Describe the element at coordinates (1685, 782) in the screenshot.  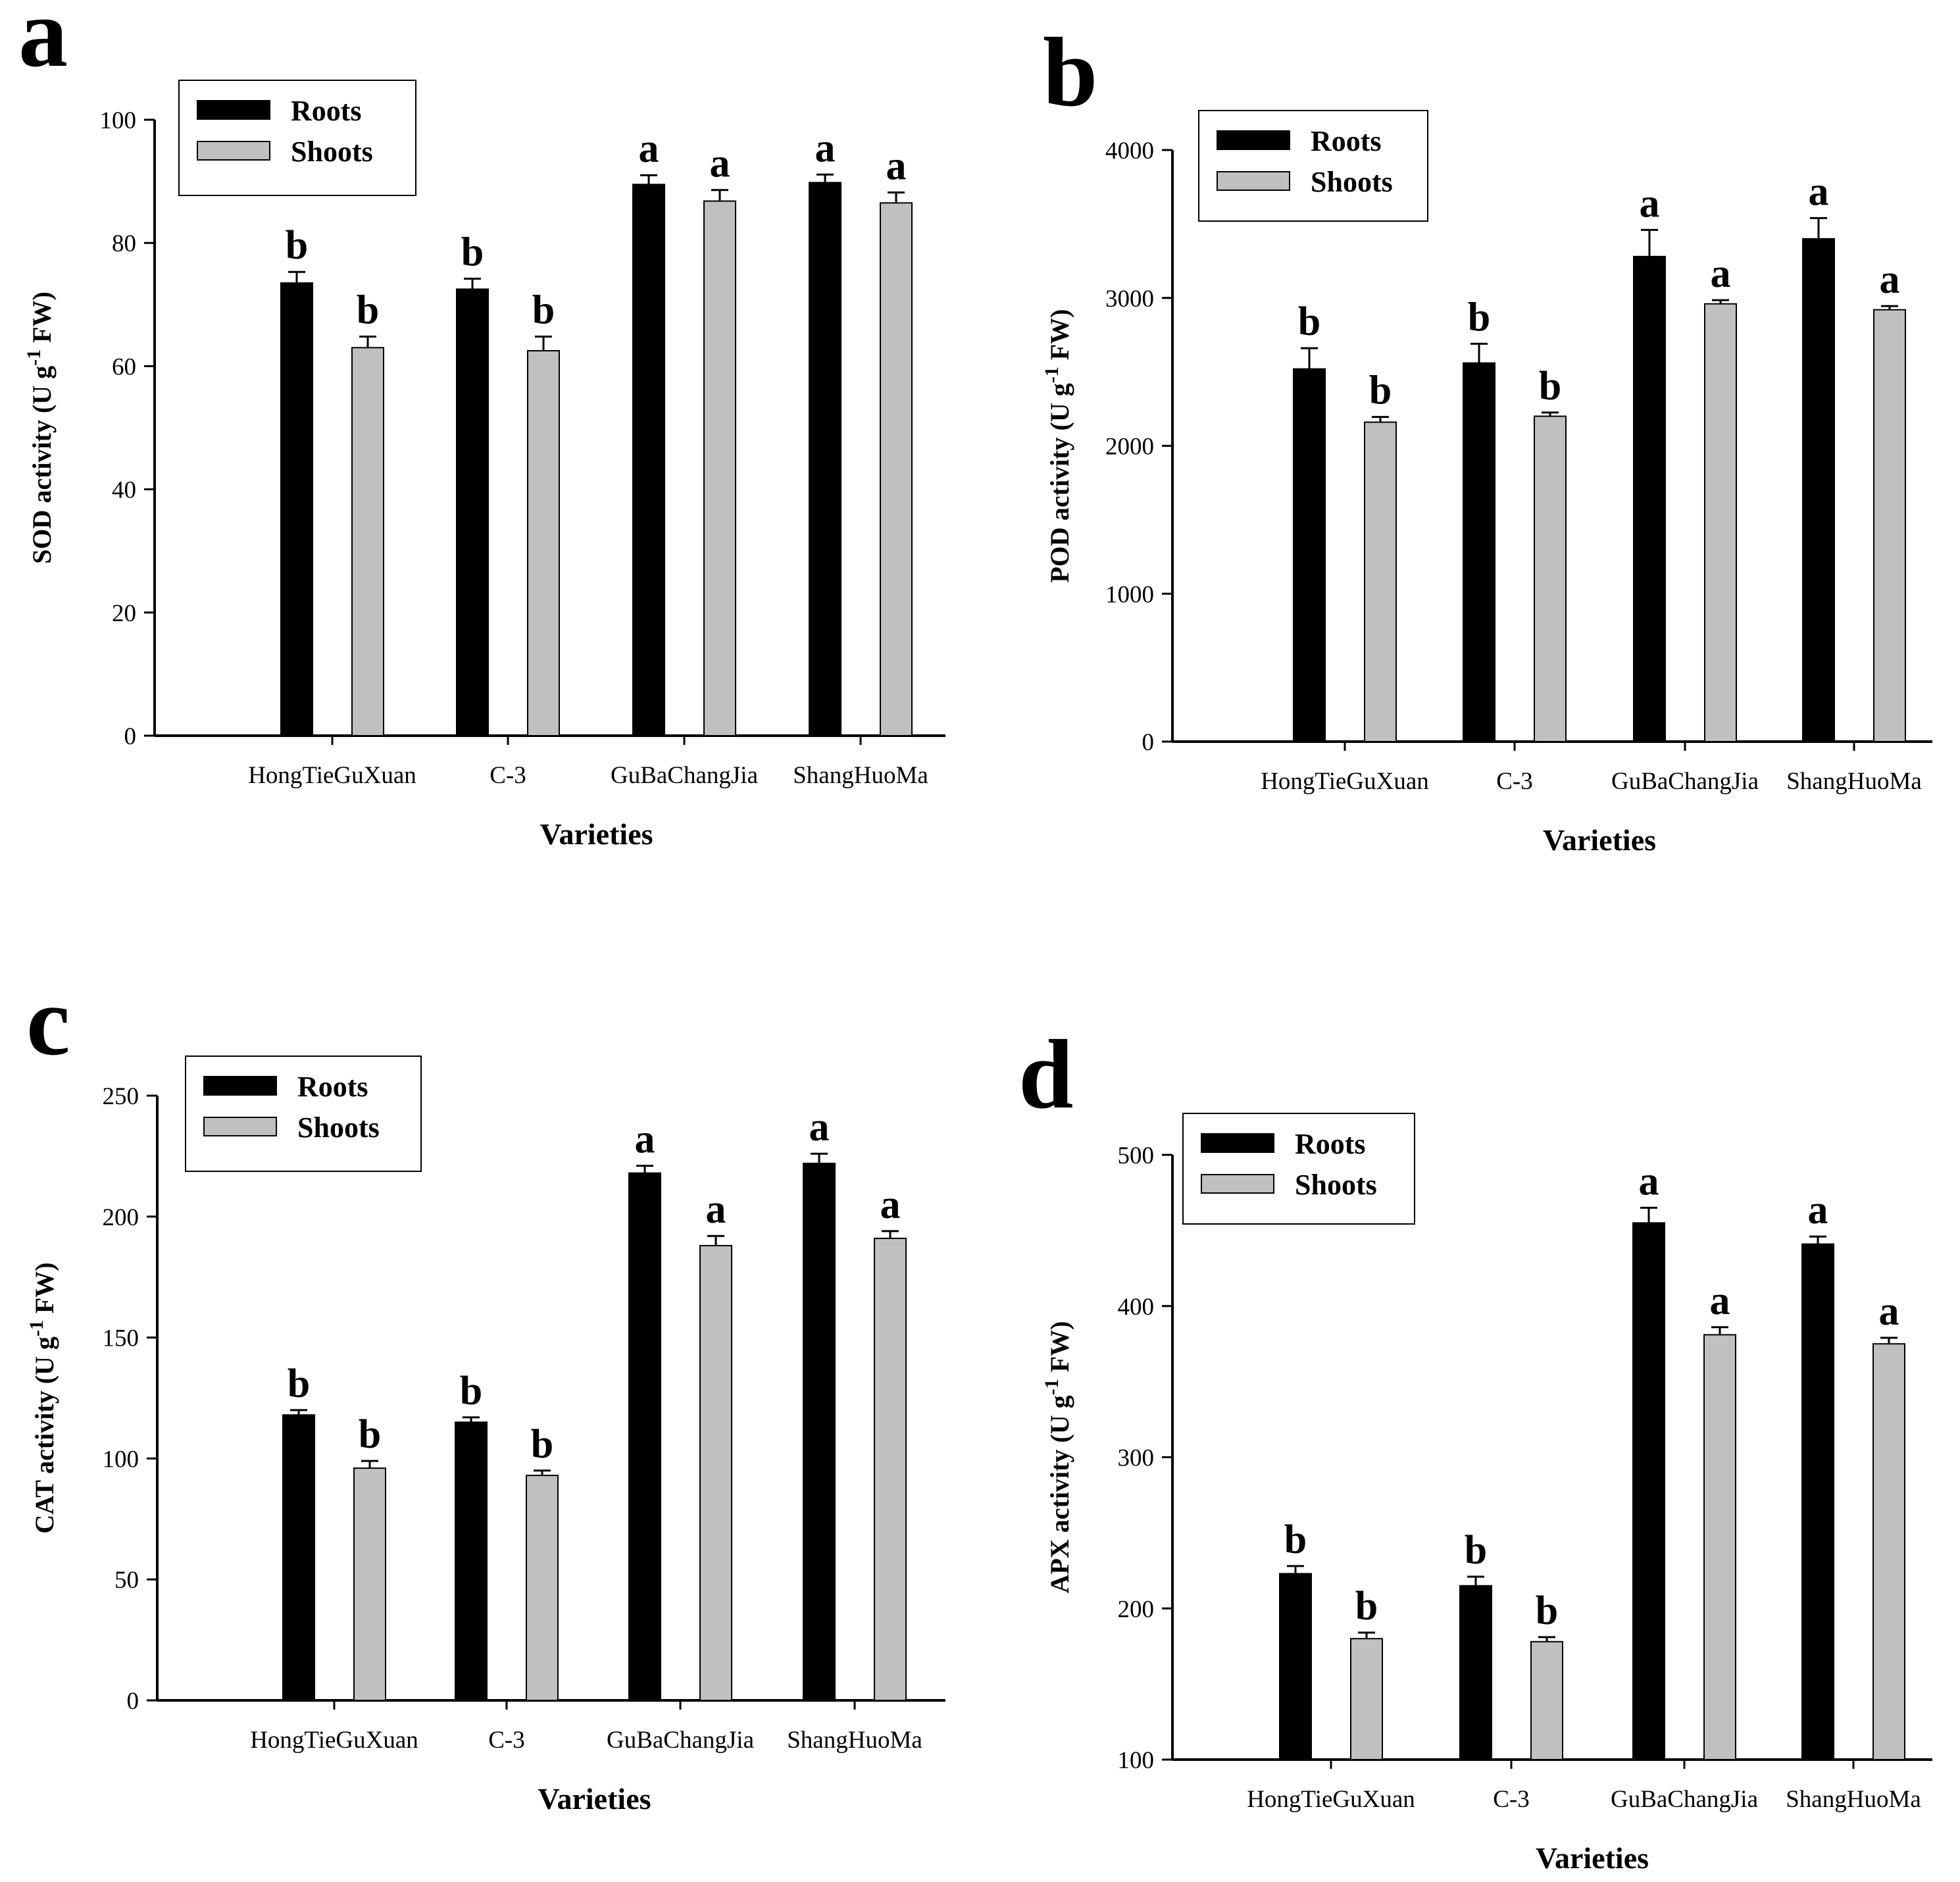
I see `x-tick-label: GuBaChangJia` at that location.